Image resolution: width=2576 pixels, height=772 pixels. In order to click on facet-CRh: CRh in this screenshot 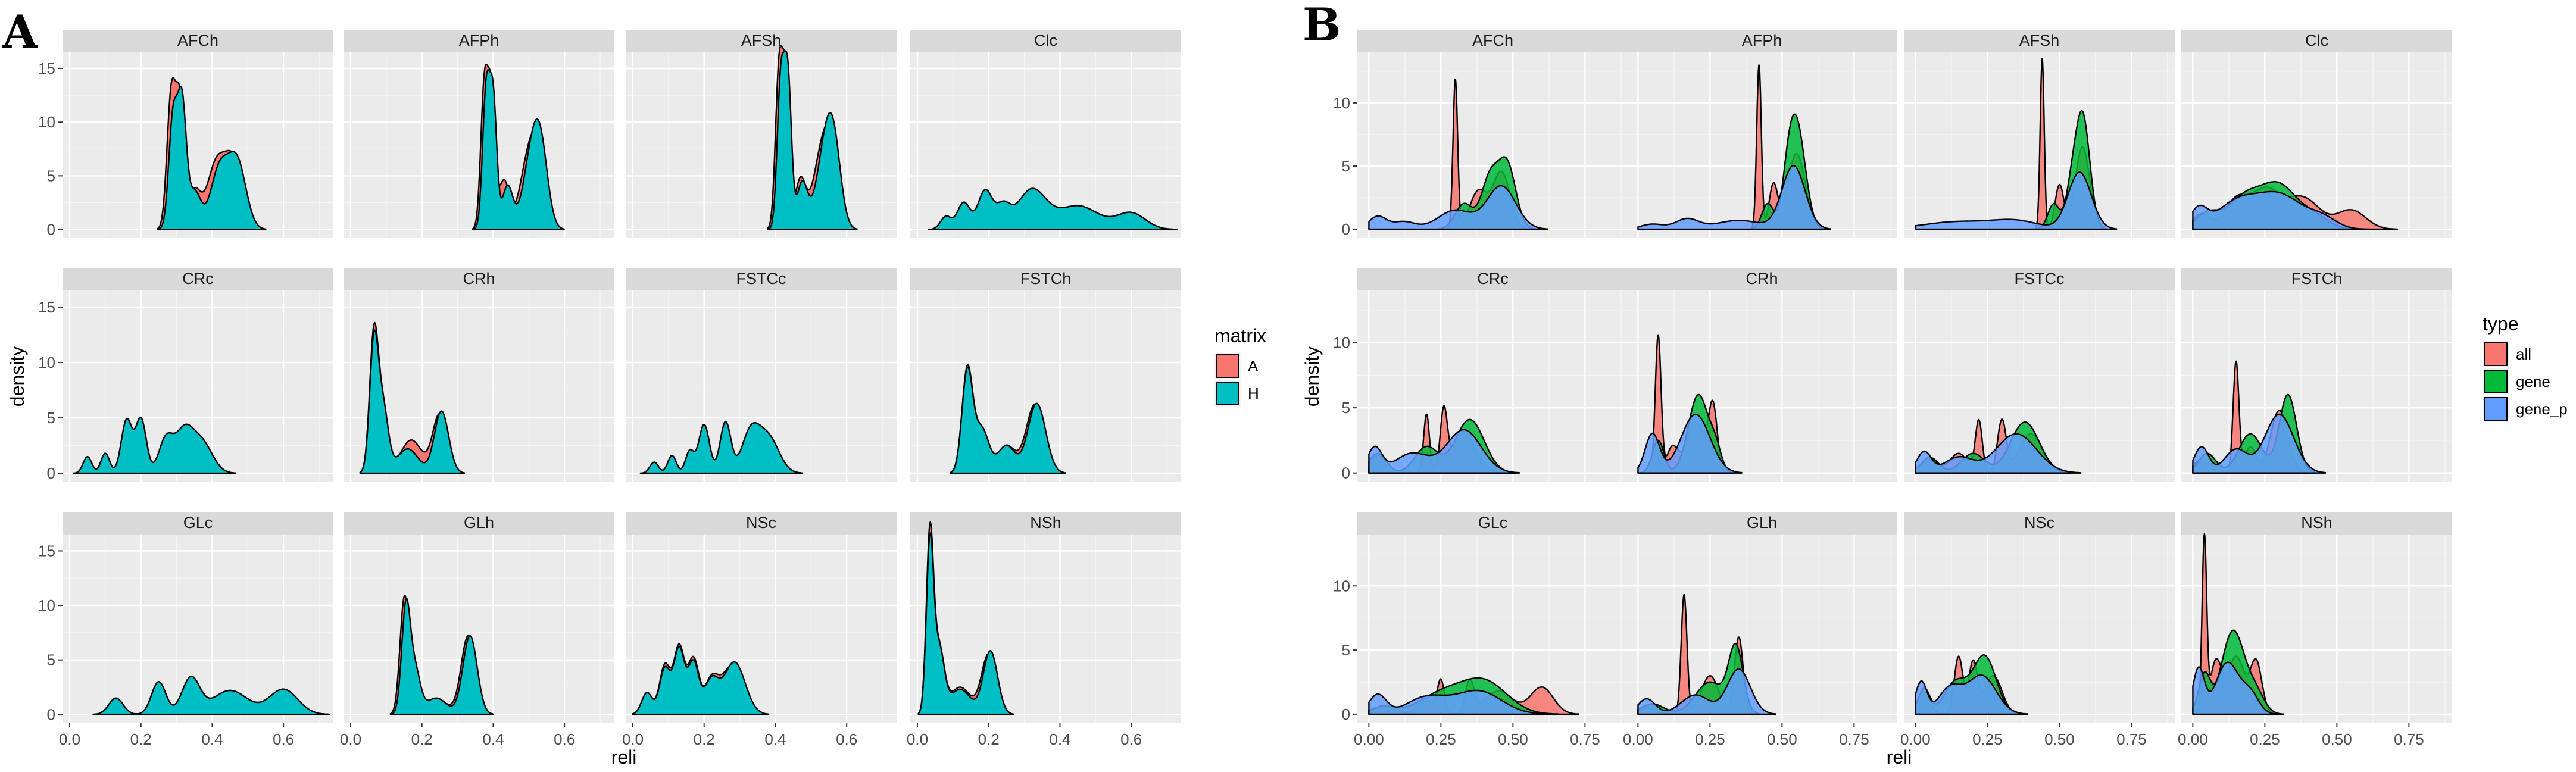, I will do `click(479, 375)`.